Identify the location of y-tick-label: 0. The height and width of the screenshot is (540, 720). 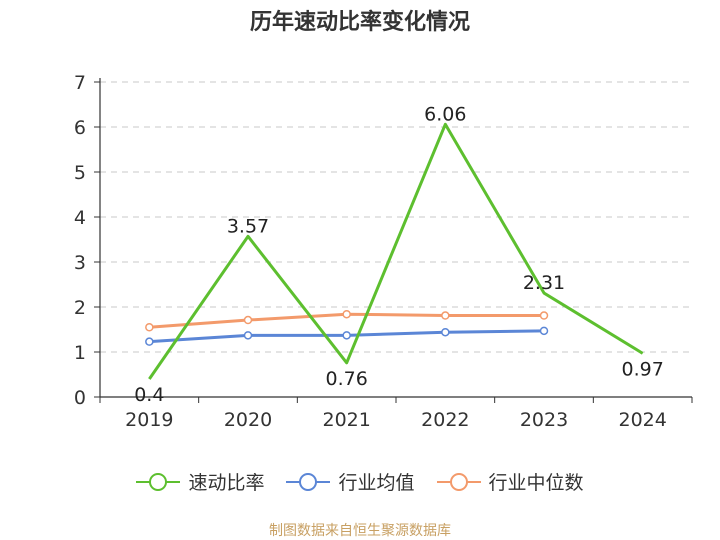
(80, 398).